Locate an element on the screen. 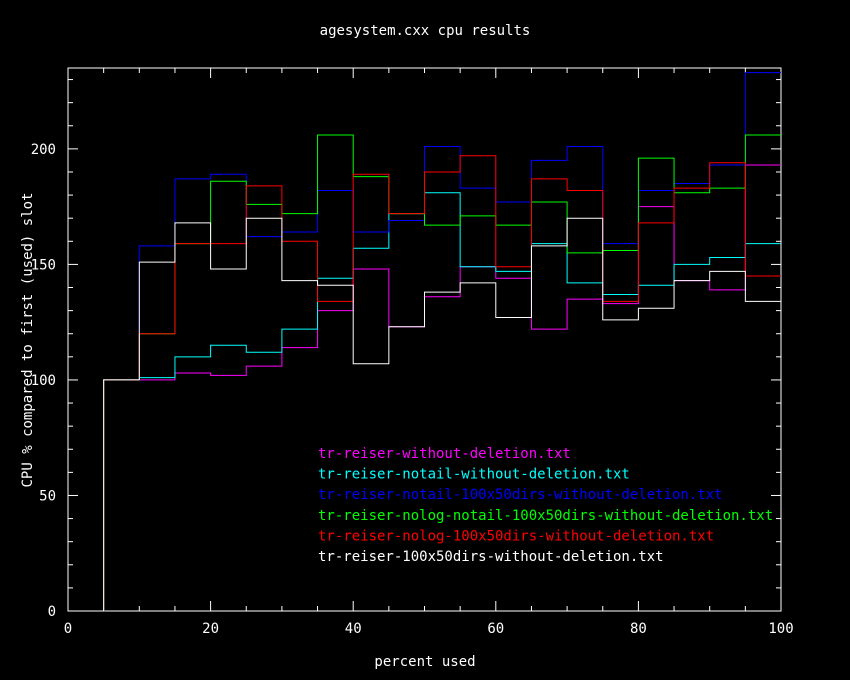 This screenshot has height=680, width=850. chart-title: agesystem.cxx cpu results is located at coordinates (425, 31).